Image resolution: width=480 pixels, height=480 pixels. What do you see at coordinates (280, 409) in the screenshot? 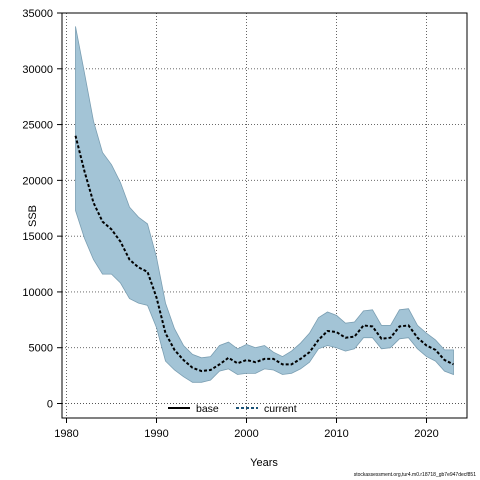
I see `legend-current-label: current` at bounding box center [280, 409].